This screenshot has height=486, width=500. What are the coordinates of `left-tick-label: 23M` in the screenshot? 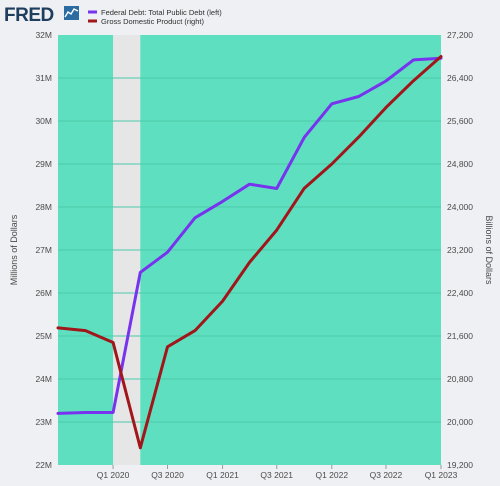 It's located at (43, 422).